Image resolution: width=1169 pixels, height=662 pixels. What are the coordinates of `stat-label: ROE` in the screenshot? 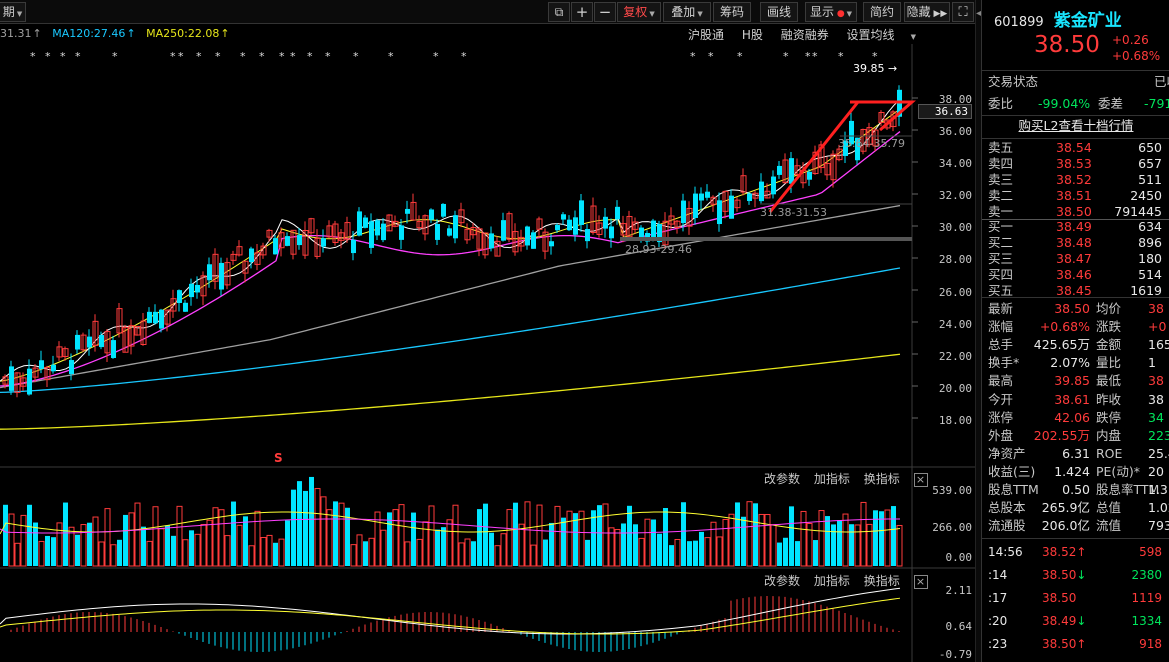 It's located at (1109, 453).